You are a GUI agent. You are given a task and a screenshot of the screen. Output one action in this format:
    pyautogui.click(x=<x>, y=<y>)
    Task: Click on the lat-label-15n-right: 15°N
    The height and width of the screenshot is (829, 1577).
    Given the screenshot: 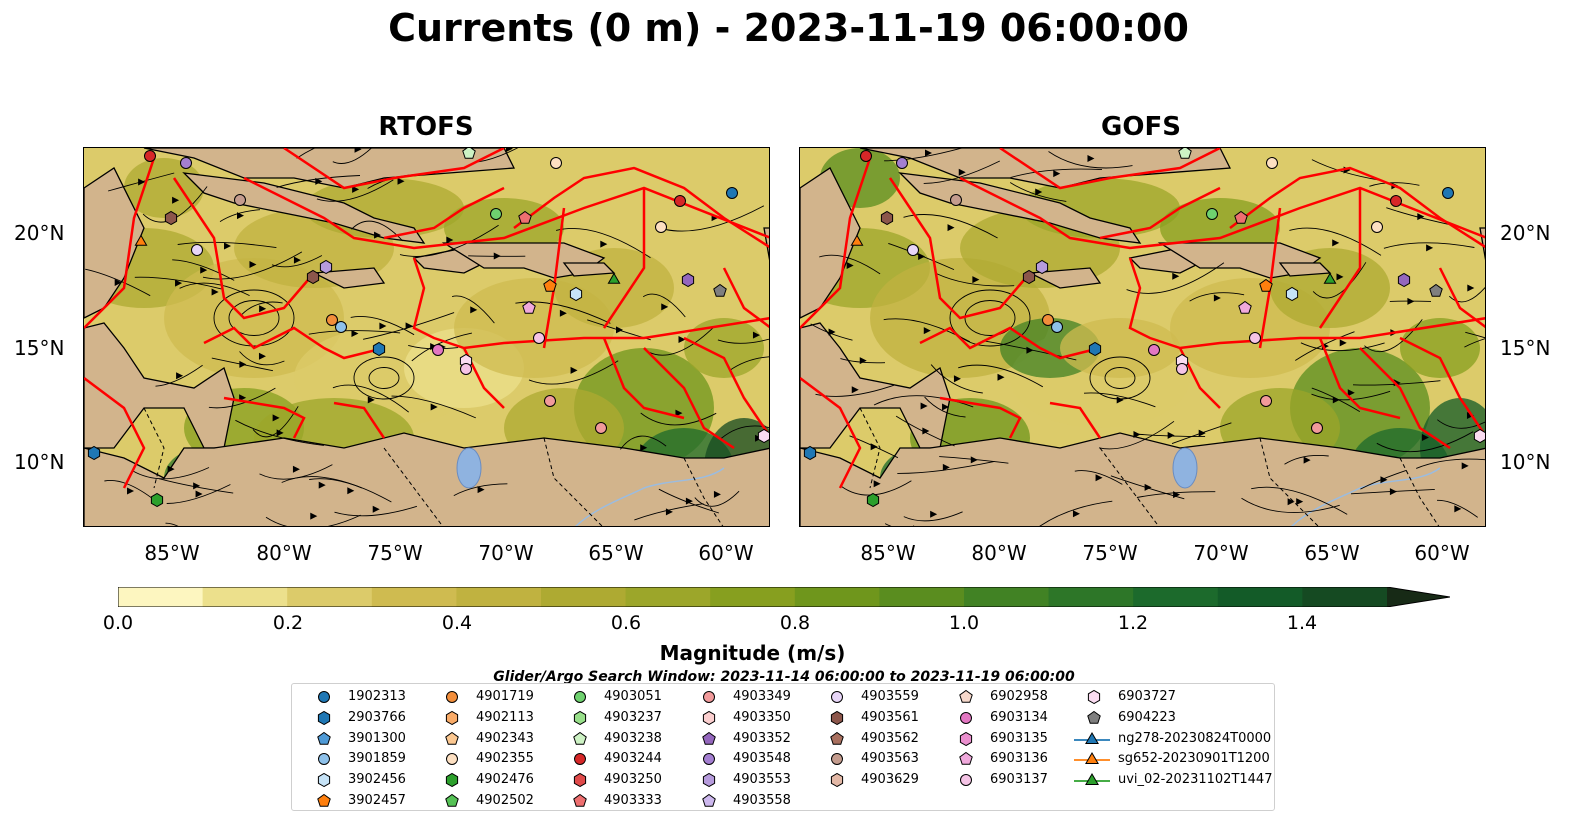 What is the action you would take?
    pyautogui.click(x=1525, y=348)
    